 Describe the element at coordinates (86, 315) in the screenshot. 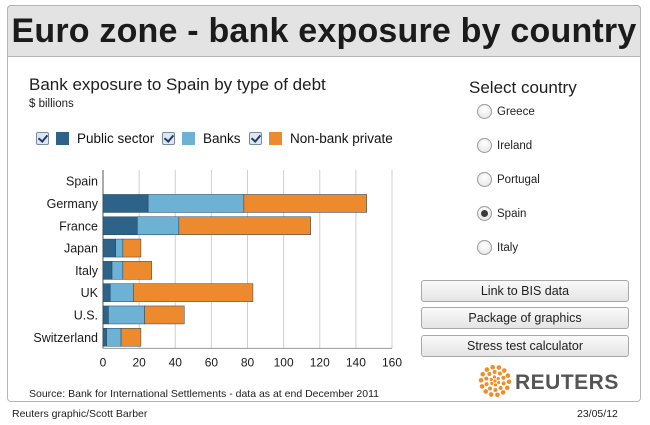

I see `category-label: U.S.` at that location.